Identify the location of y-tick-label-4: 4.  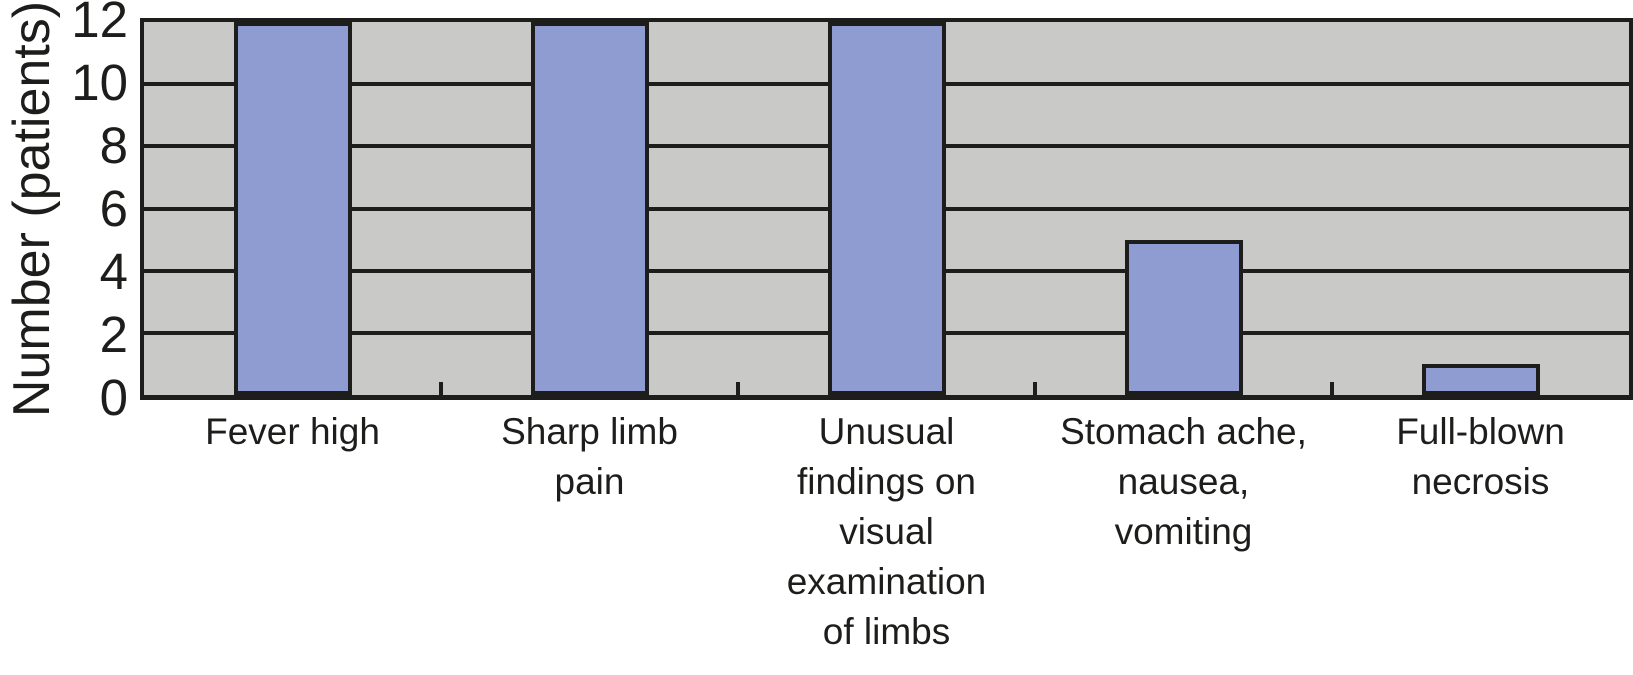
(113, 271).